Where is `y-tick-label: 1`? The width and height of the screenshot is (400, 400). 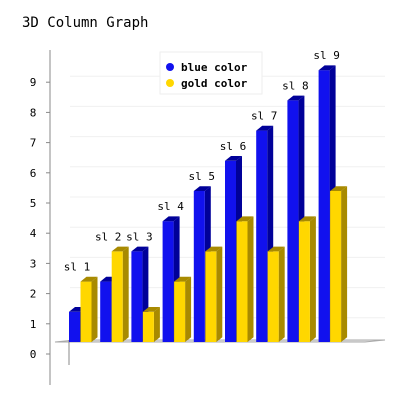
y-tick-label: 1 is located at coordinates (33, 324).